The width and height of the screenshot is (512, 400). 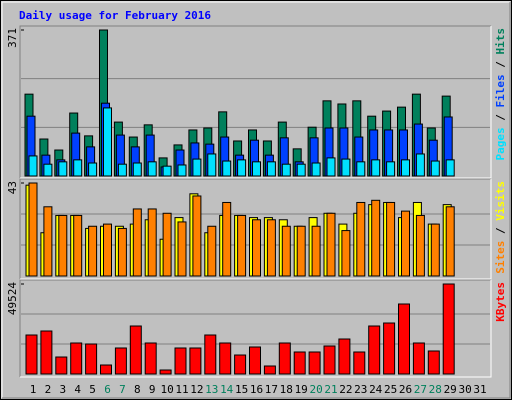 I want to click on x-tick-label: 18, so click(x=286, y=389).